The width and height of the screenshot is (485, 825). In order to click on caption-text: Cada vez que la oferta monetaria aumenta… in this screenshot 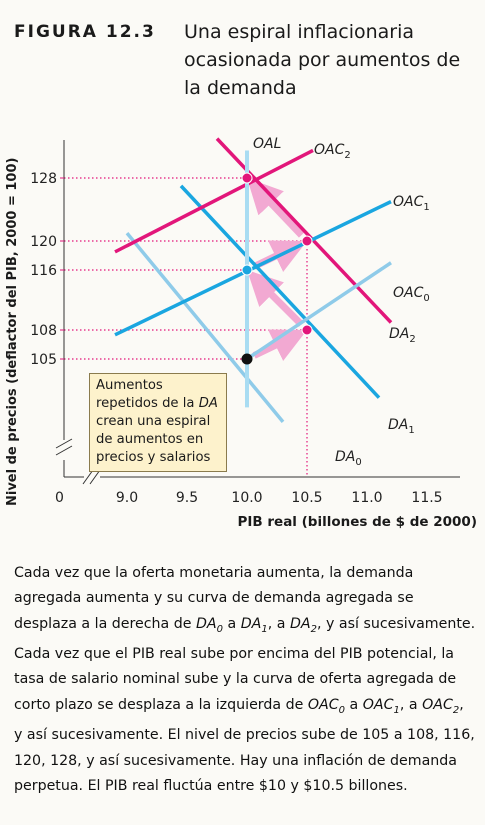, I will do `click(214, 598)`.